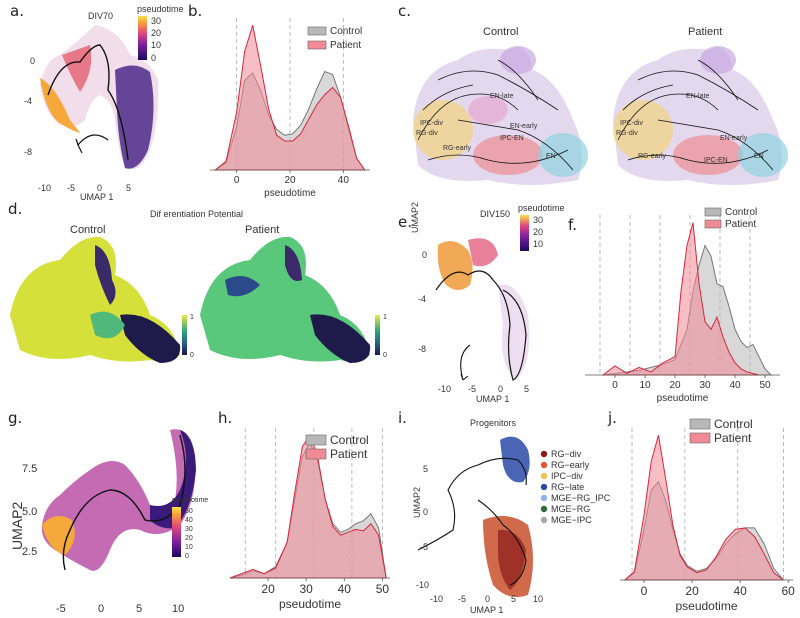  What do you see at coordinates (538, 220) in the screenshot?
I see `panel-e-legend-tick-0: 30` at bounding box center [538, 220].